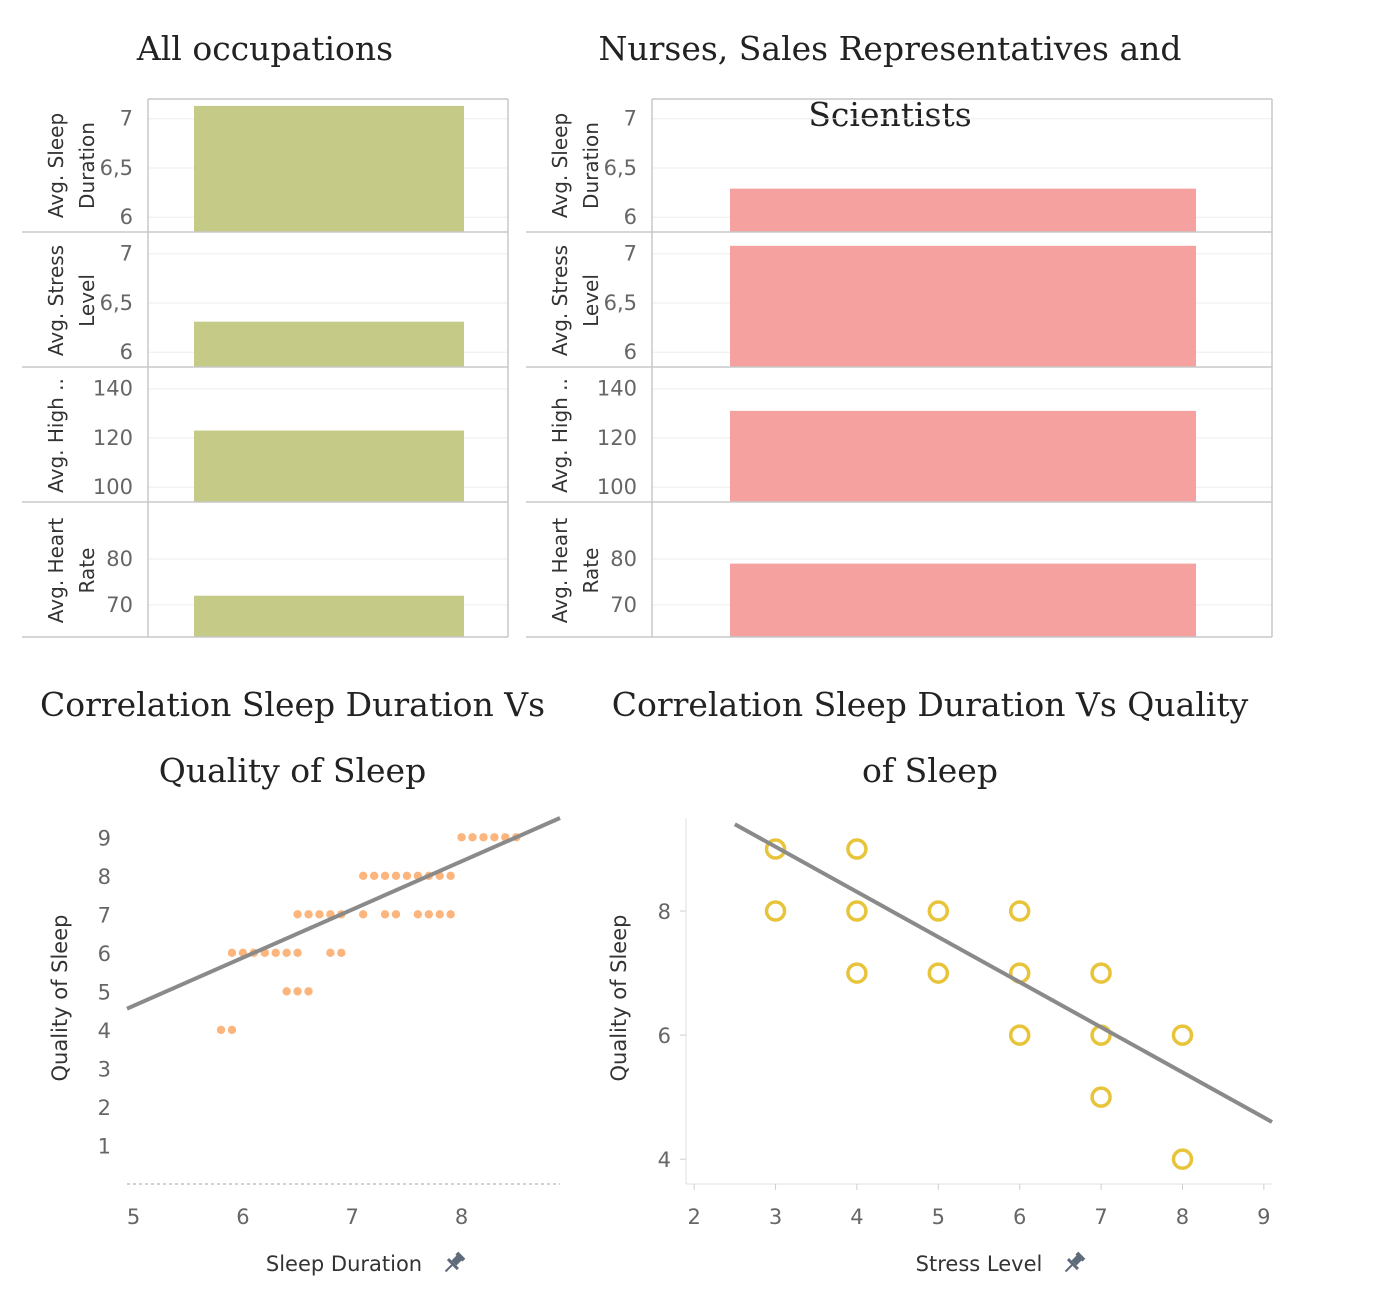 The height and width of the screenshot is (1290, 1380). What do you see at coordinates (329, 466) in the screenshot?
I see `bar-all-row2` at bounding box center [329, 466].